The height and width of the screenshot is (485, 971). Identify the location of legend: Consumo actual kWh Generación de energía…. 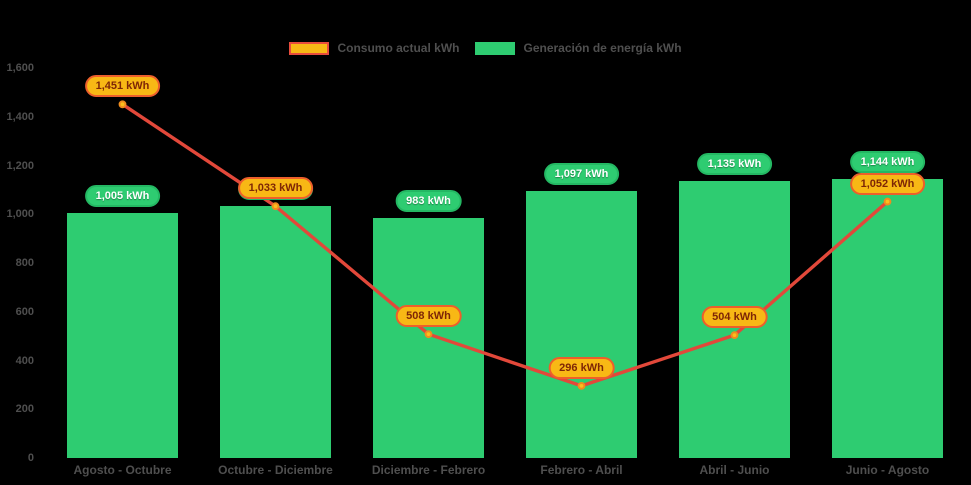
(485, 48).